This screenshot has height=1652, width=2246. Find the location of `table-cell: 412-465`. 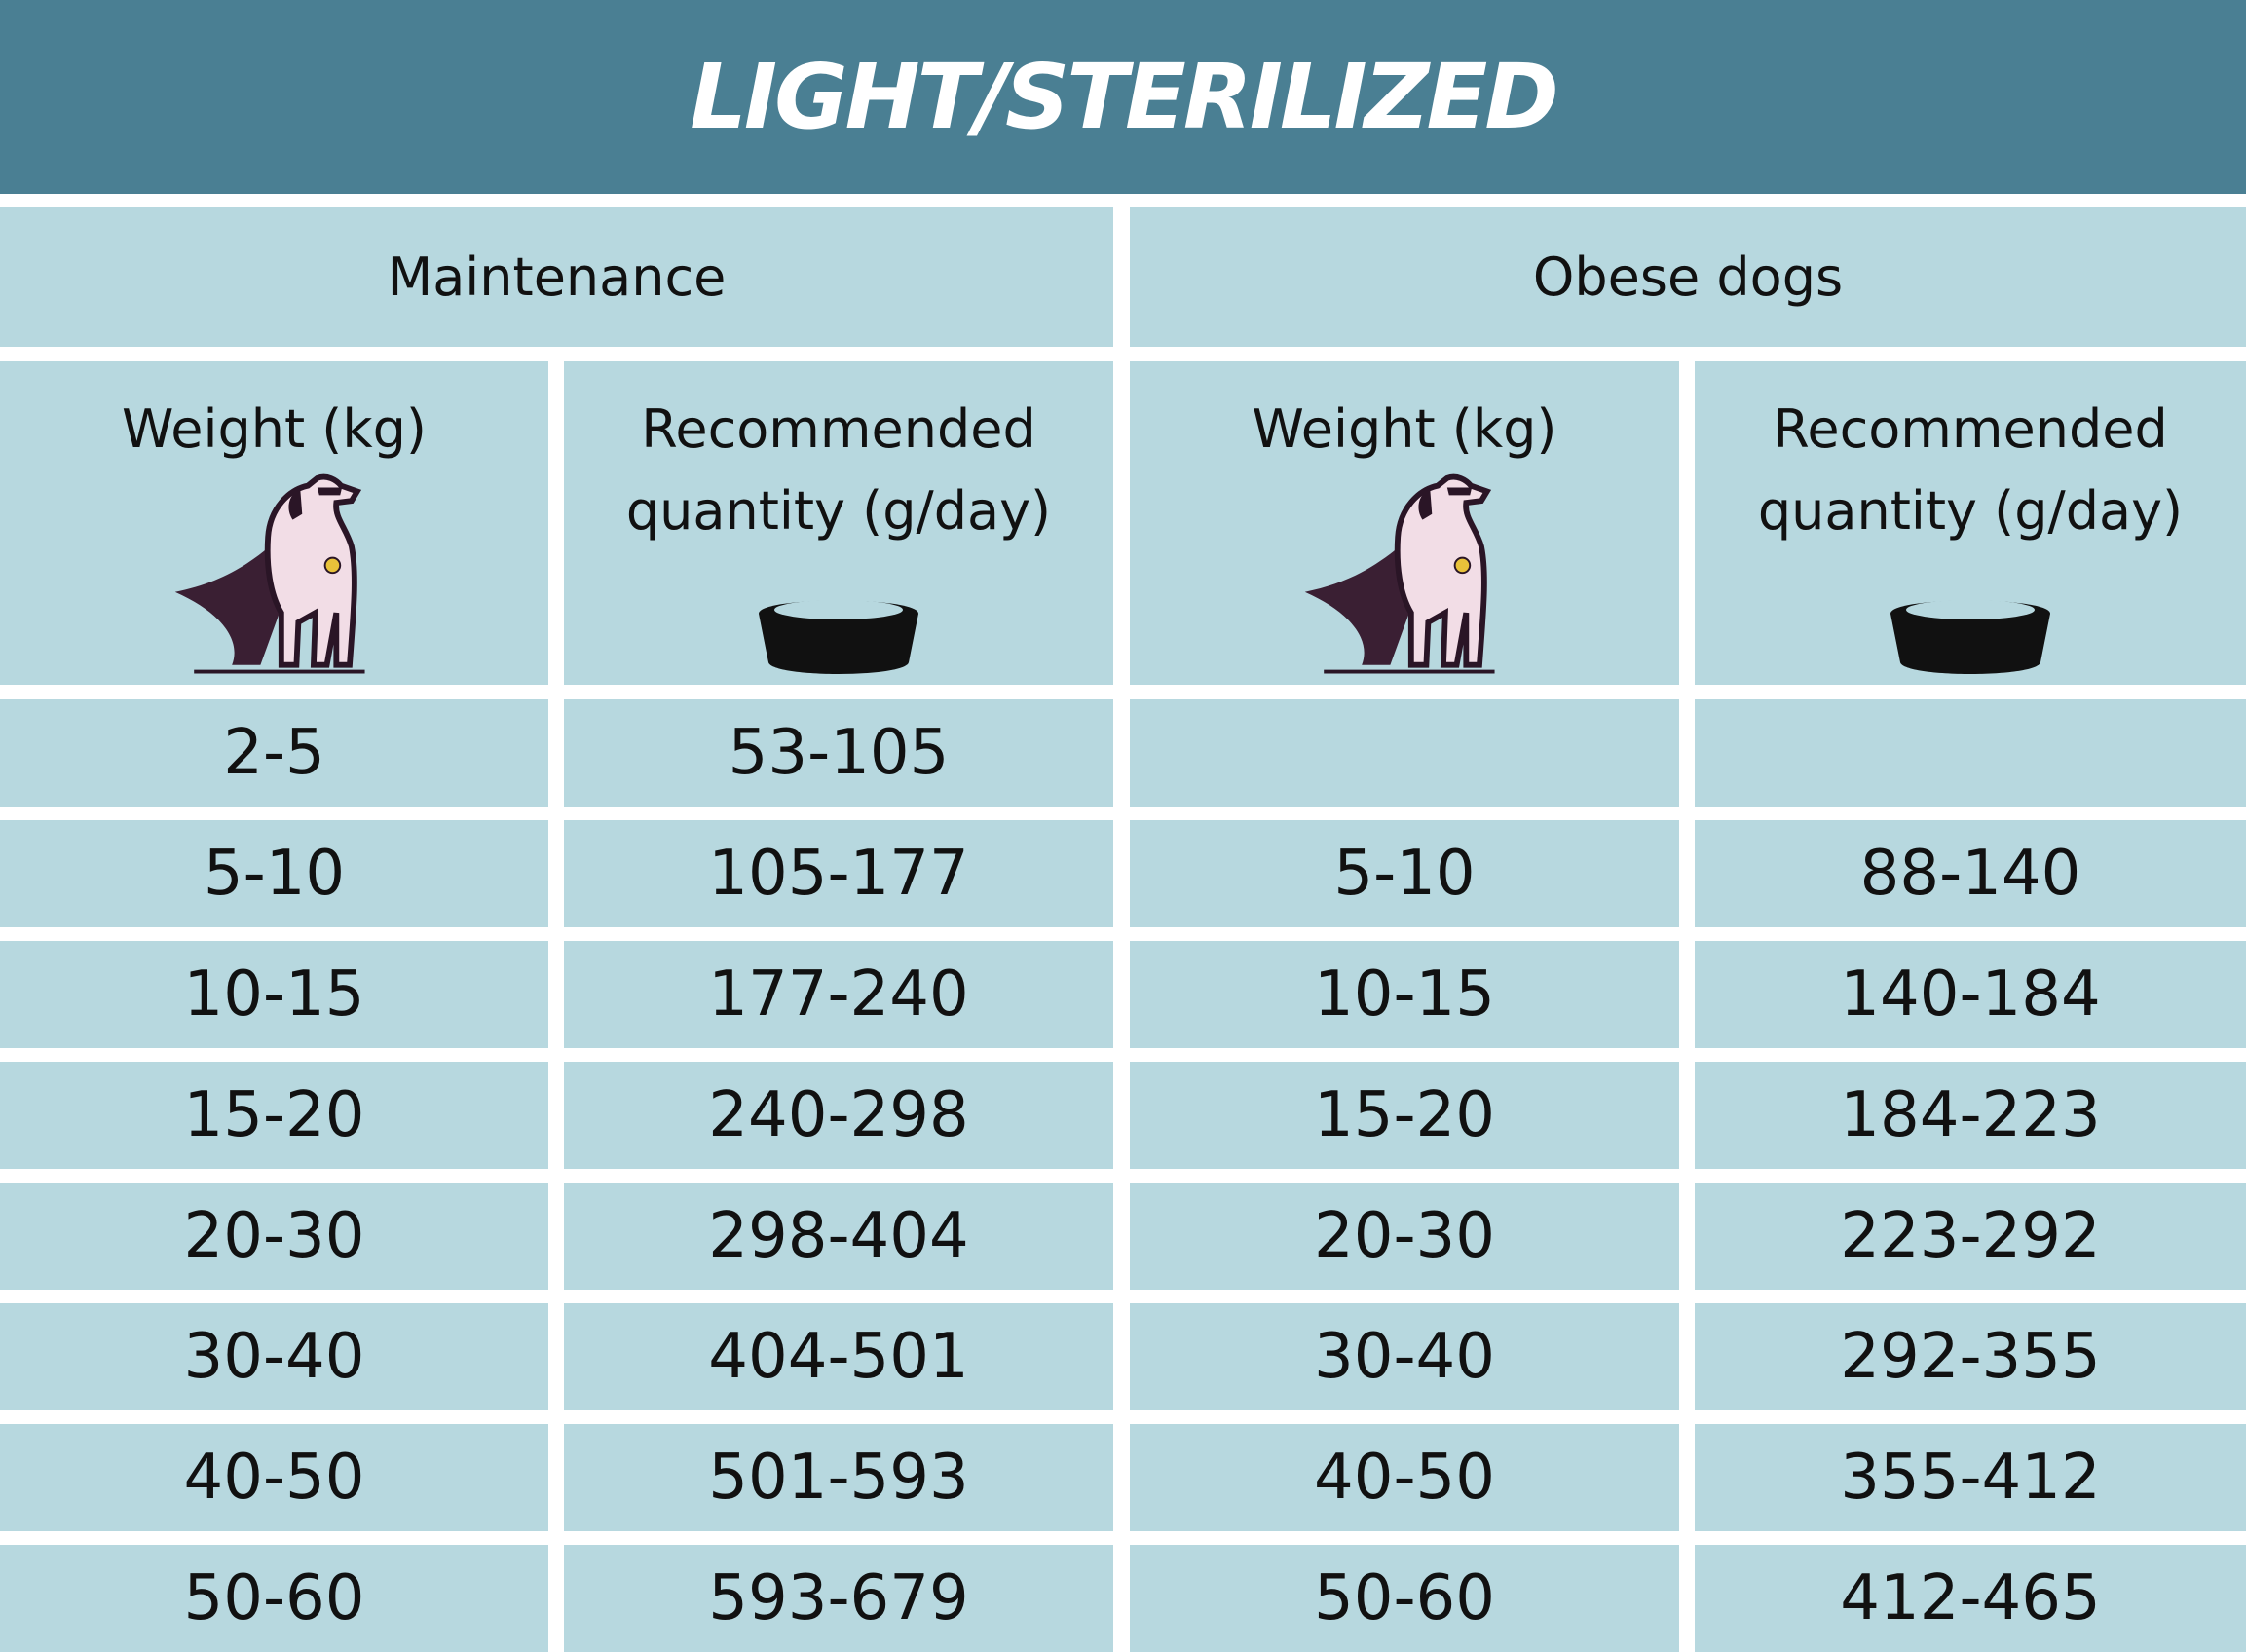

table-cell: 412-465 is located at coordinates (1970, 1599).